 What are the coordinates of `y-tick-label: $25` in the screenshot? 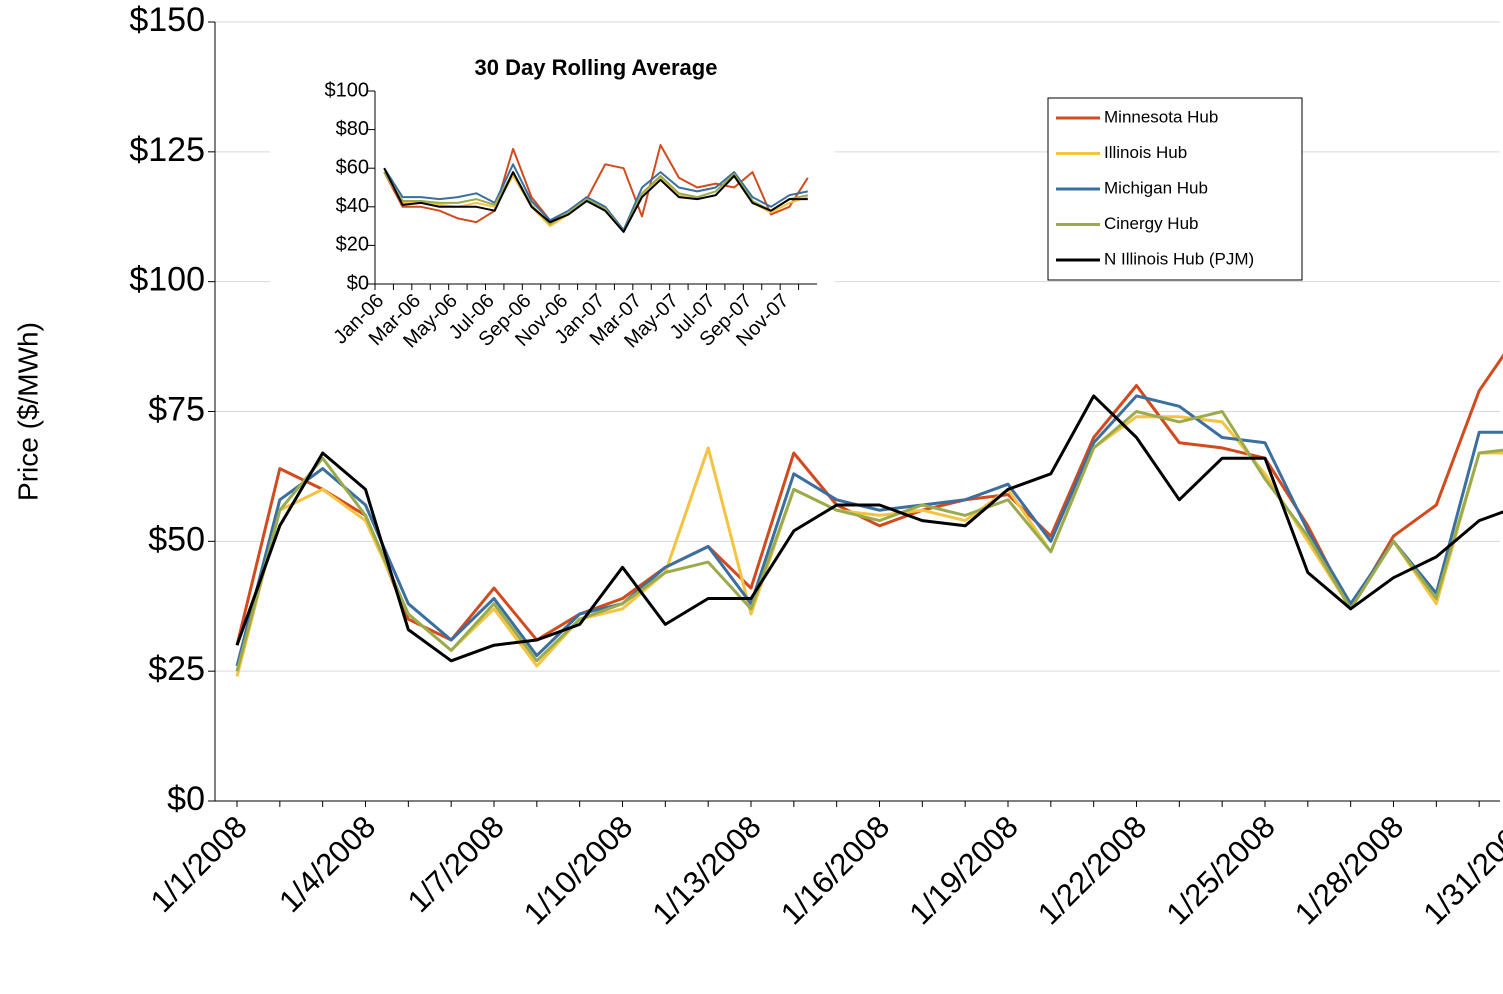 It's located at (176, 669).